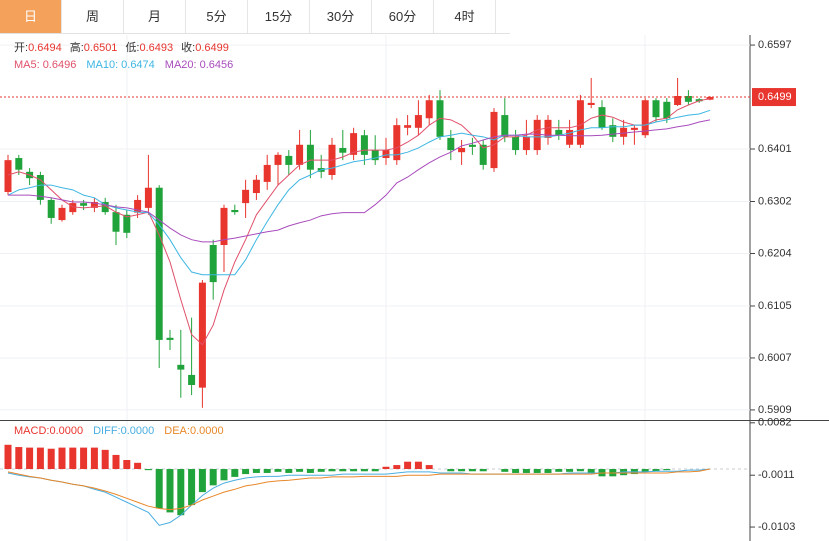 This screenshot has width=829, height=541. Describe the element at coordinates (217, 16) in the screenshot. I see `period-tab: 5分` at that location.